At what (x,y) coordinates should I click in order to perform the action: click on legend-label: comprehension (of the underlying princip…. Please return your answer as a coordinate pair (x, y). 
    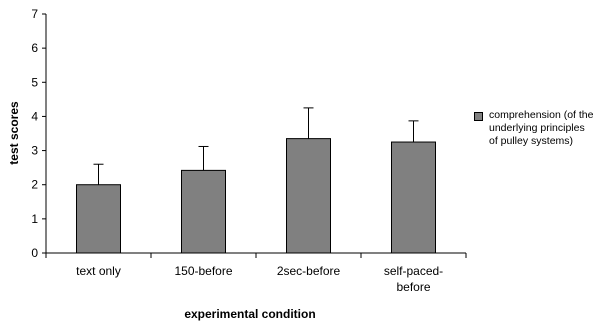
    Looking at the image, I should click on (541, 128).